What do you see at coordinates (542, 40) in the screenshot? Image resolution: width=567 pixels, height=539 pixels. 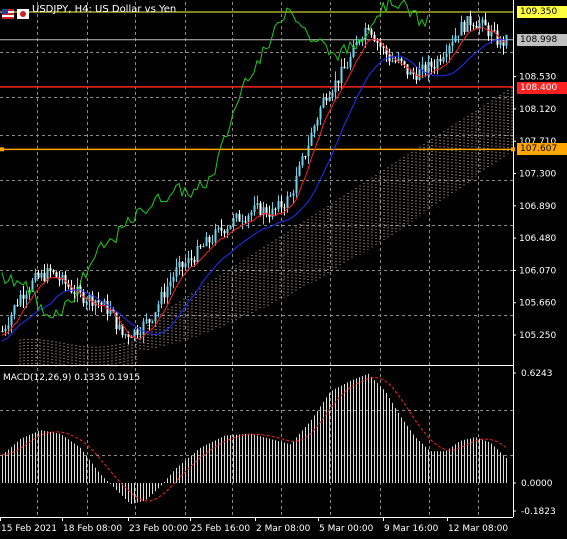 I see `current-price-tag: 108.998` at bounding box center [542, 40].